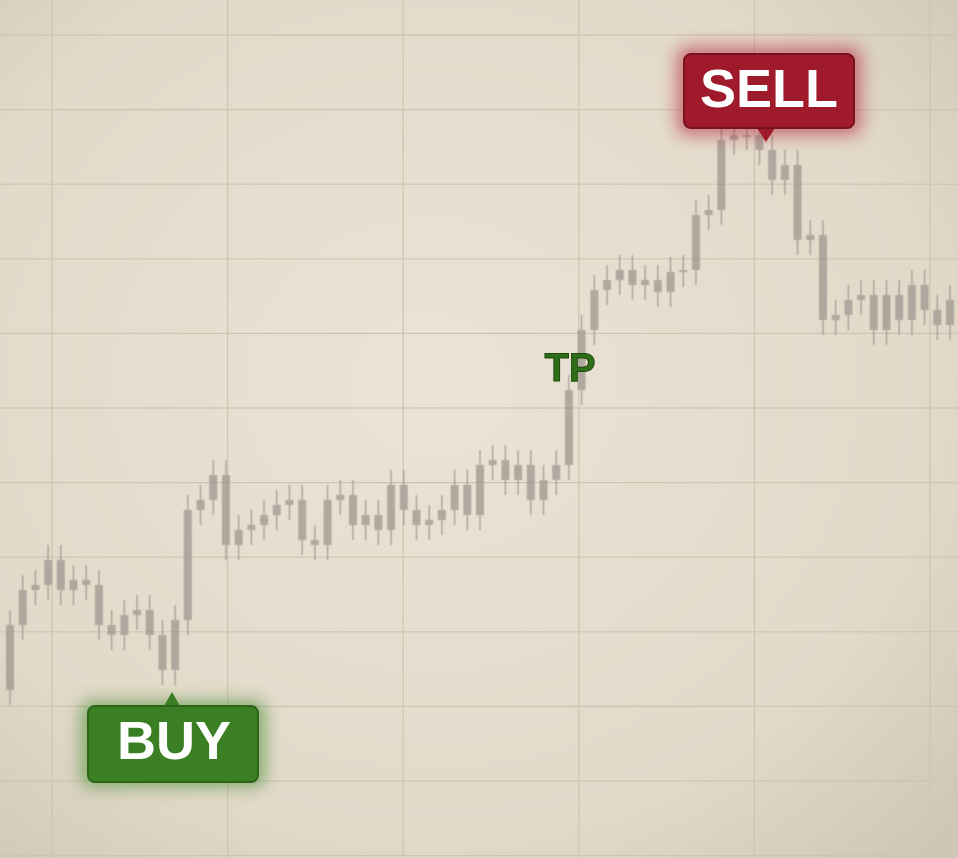  I want to click on sell-badge: SELL, so click(769, 94).